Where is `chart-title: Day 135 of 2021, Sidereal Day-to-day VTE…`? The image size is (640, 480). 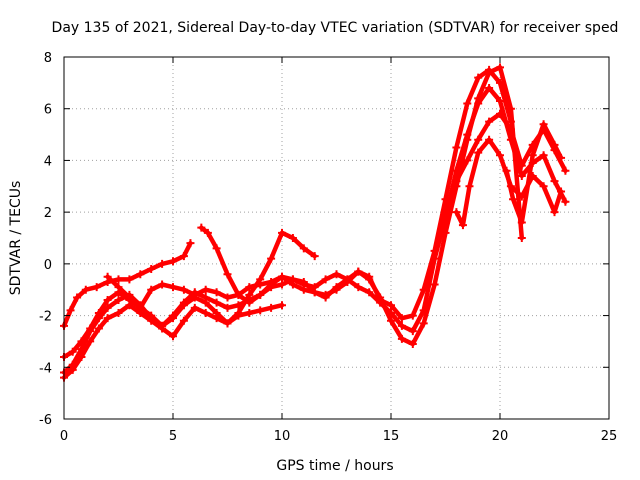
chart-title: Day 135 of 2021, Sidereal Day-to-day VTE… is located at coordinates (335, 28).